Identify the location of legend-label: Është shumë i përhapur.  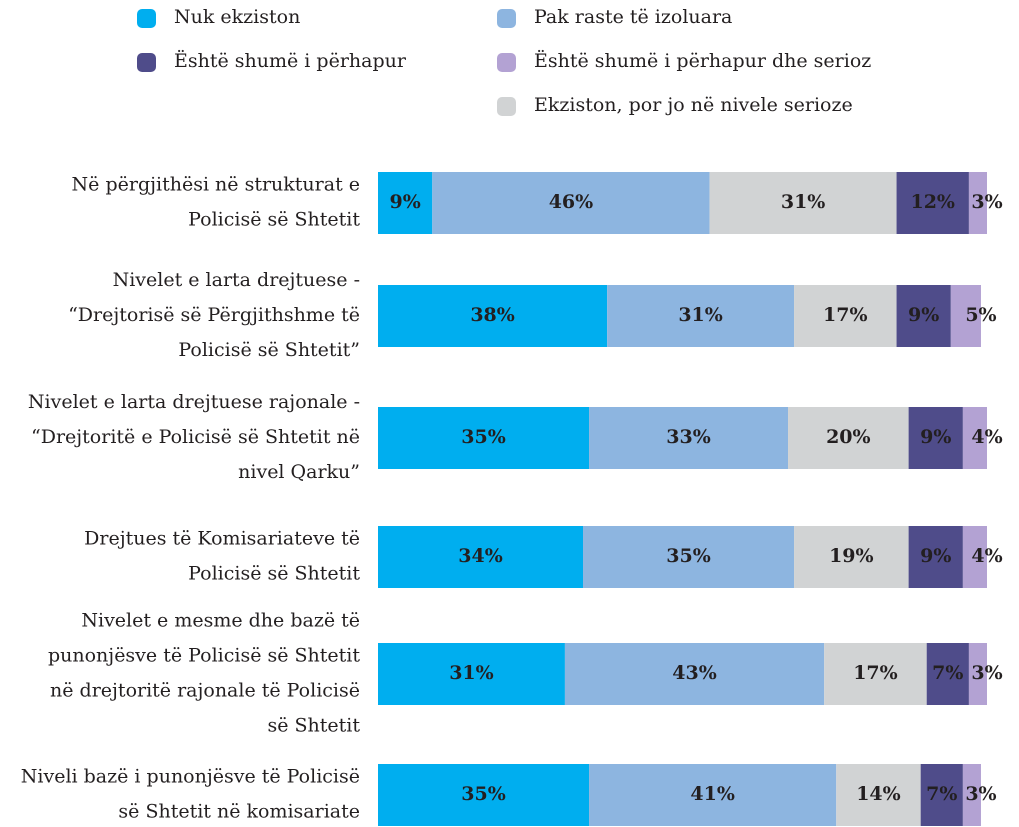
(290, 60).